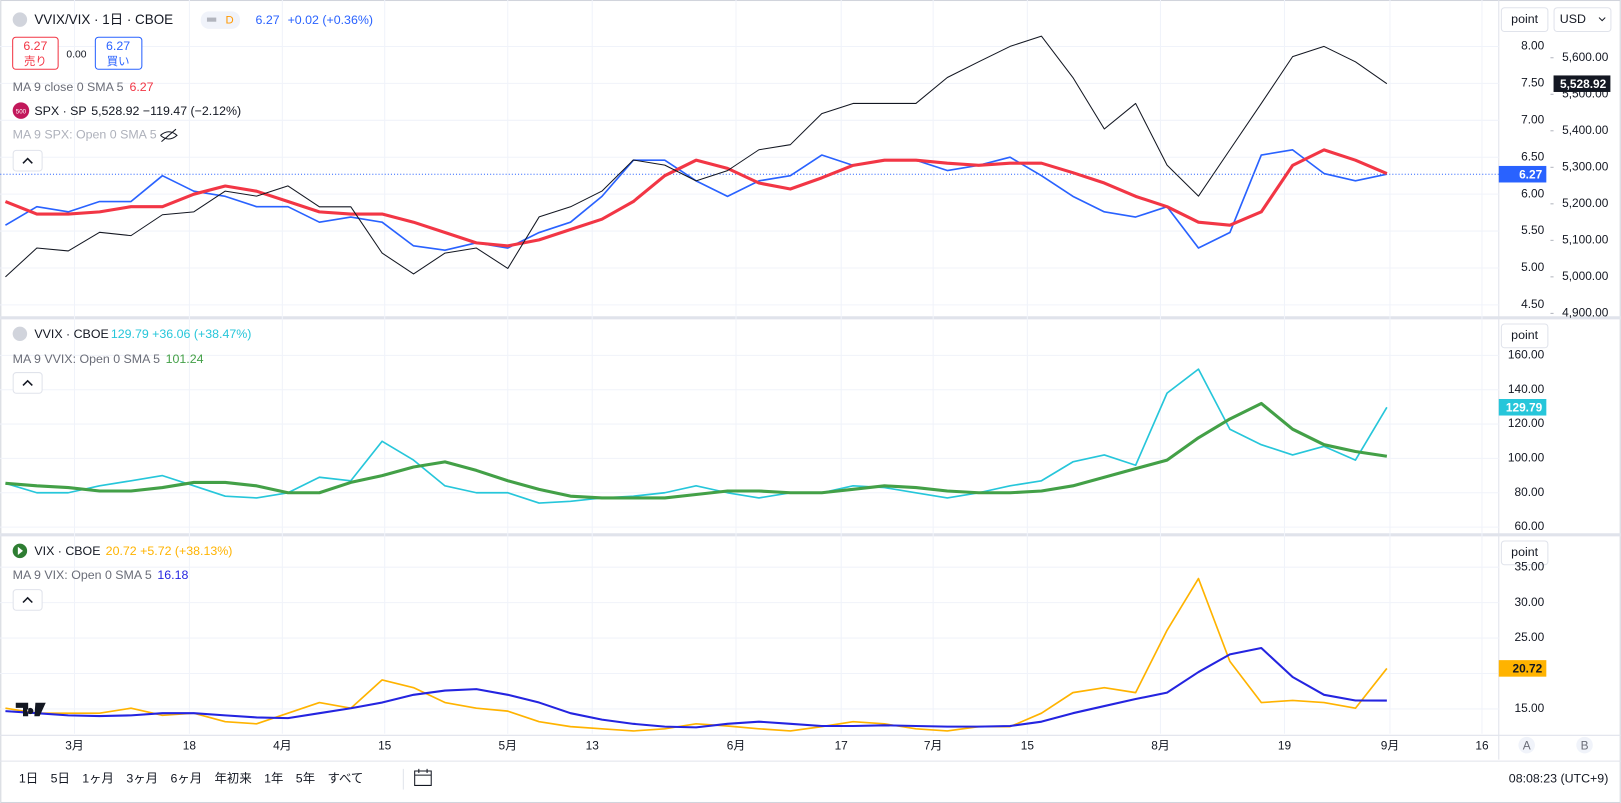  I want to click on range-button: 1日, so click(28, 779).